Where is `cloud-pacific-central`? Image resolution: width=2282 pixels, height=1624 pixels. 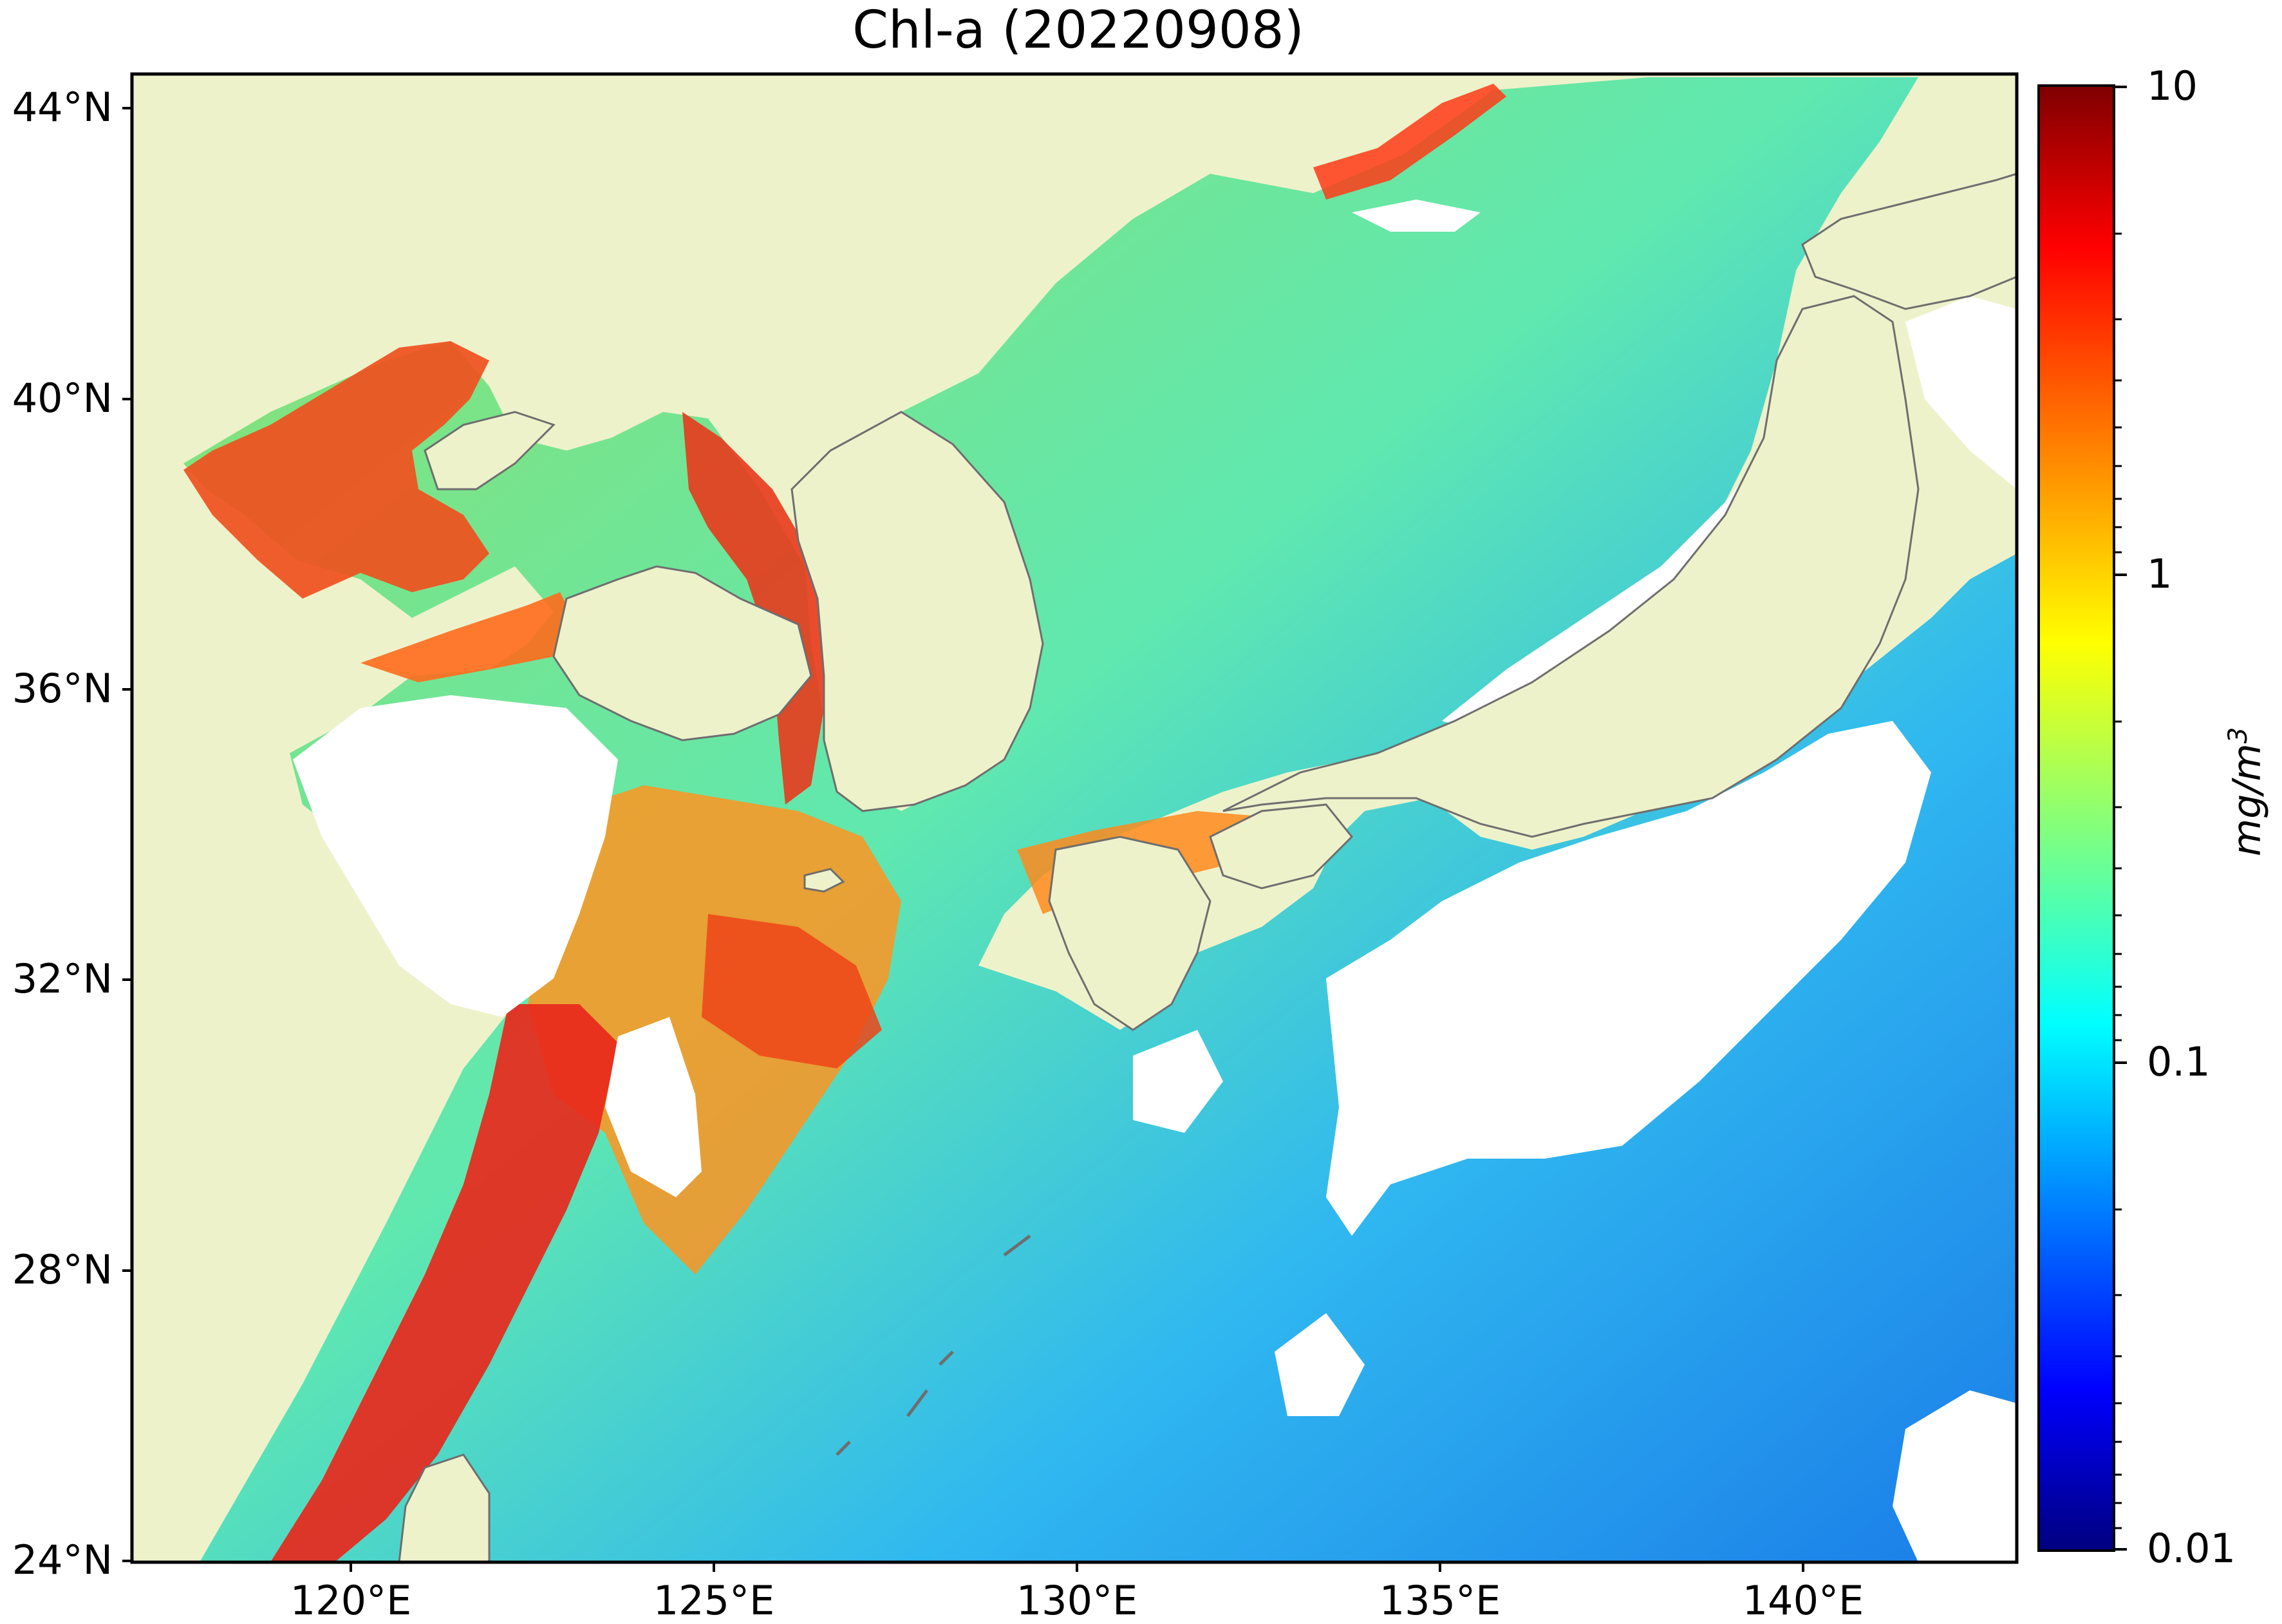
cloud-pacific-central is located at coordinates (1628, 978).